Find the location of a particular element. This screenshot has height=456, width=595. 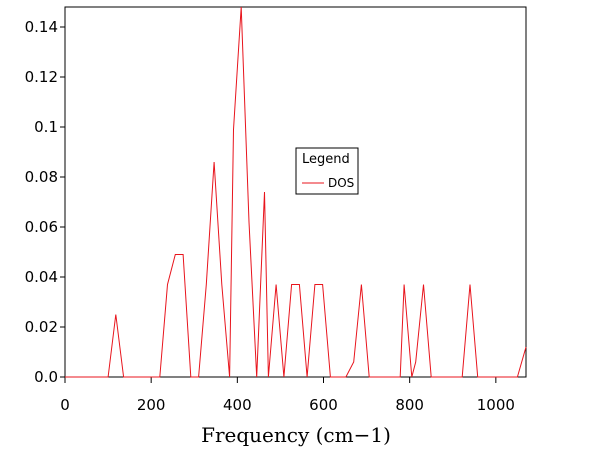

legend-label-dos: DOS is located at coordinates (341, 183).